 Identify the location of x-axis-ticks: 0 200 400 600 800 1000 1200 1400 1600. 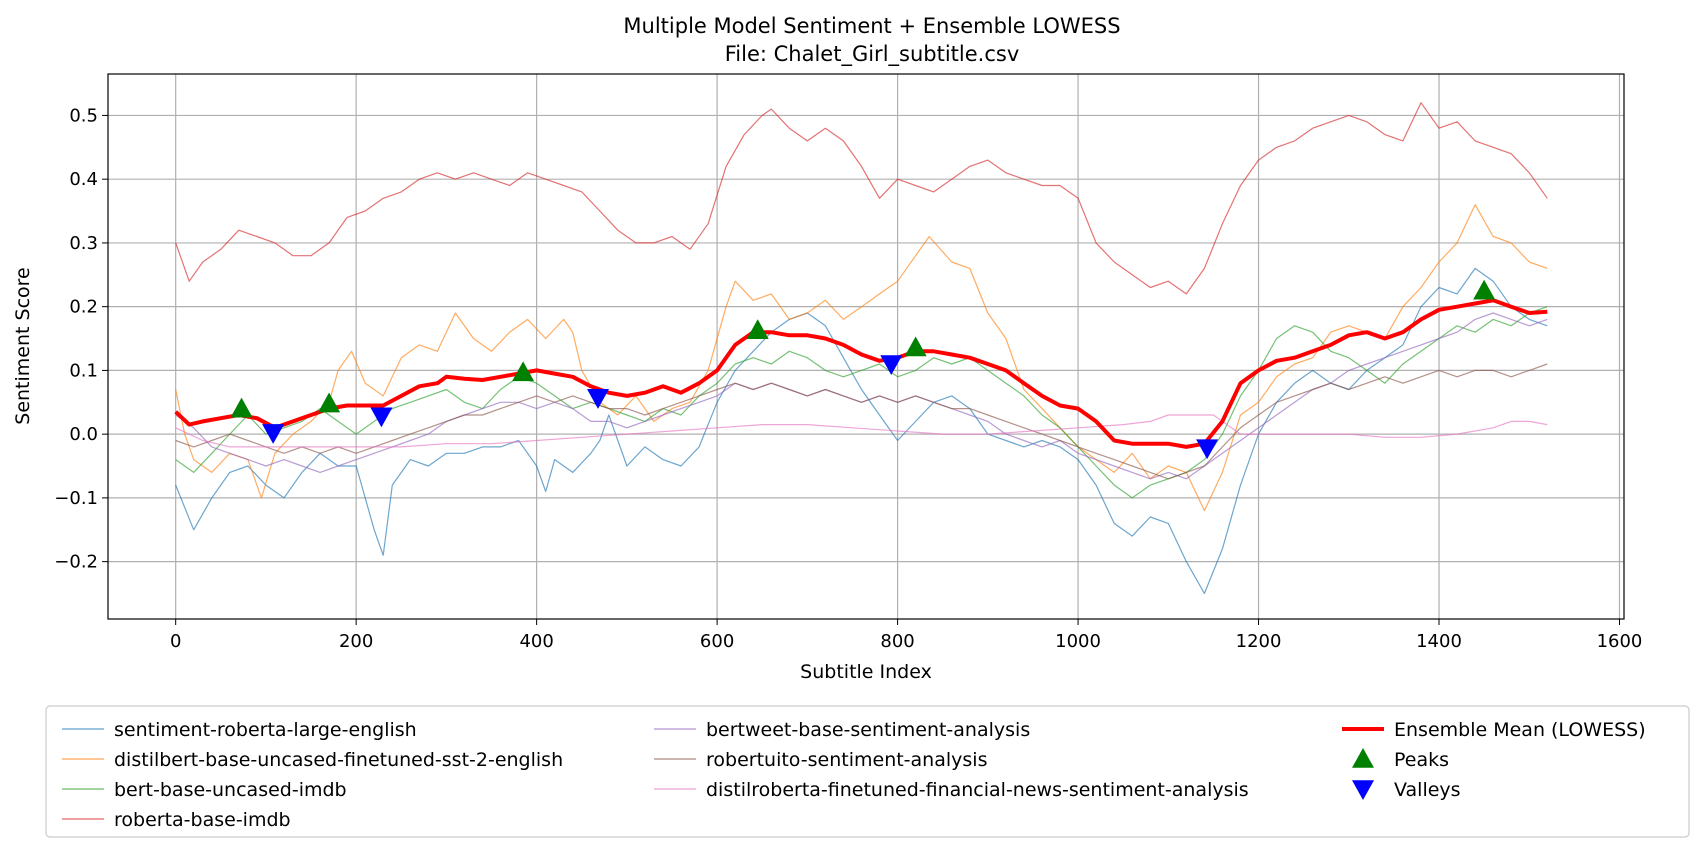
(906, 635).